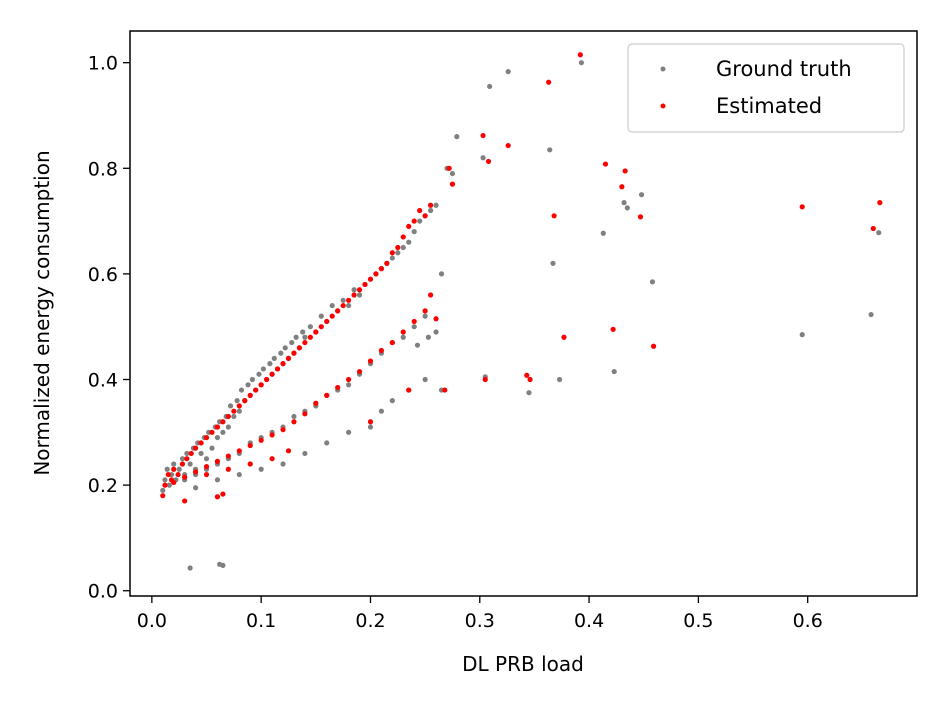 The width and height of the screenshot is (948, 713). Describe the element at coordinates (370, 621) in the screenshot. I see `x-tick-label: 0.2` at that location.